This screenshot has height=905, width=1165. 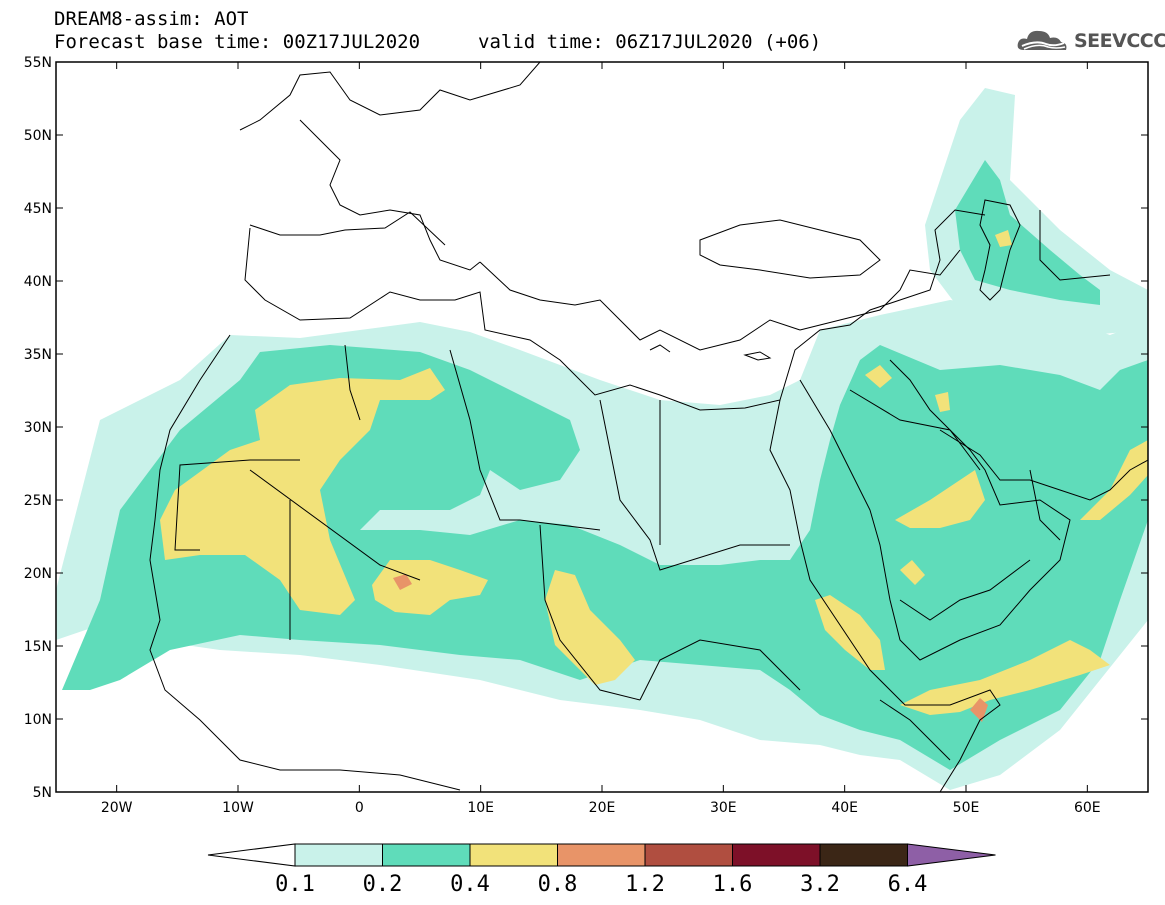 What do you see at coordinates (650, 42) in the screenshot?
I see `valid-time: valid time: 06Z17JUL2020 (+06)` at bounding box center [650, 42].